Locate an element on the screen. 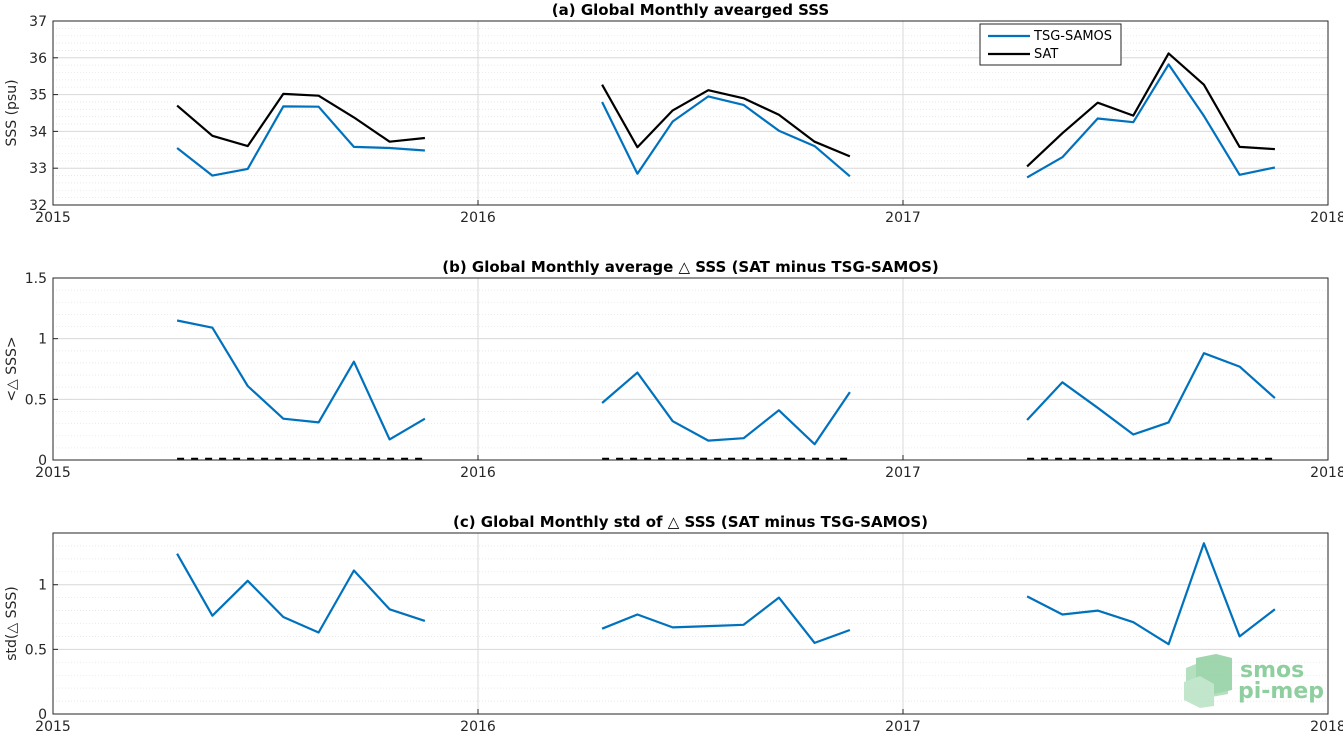  y-tick-label: 35 is located at coordinates (38, 96).